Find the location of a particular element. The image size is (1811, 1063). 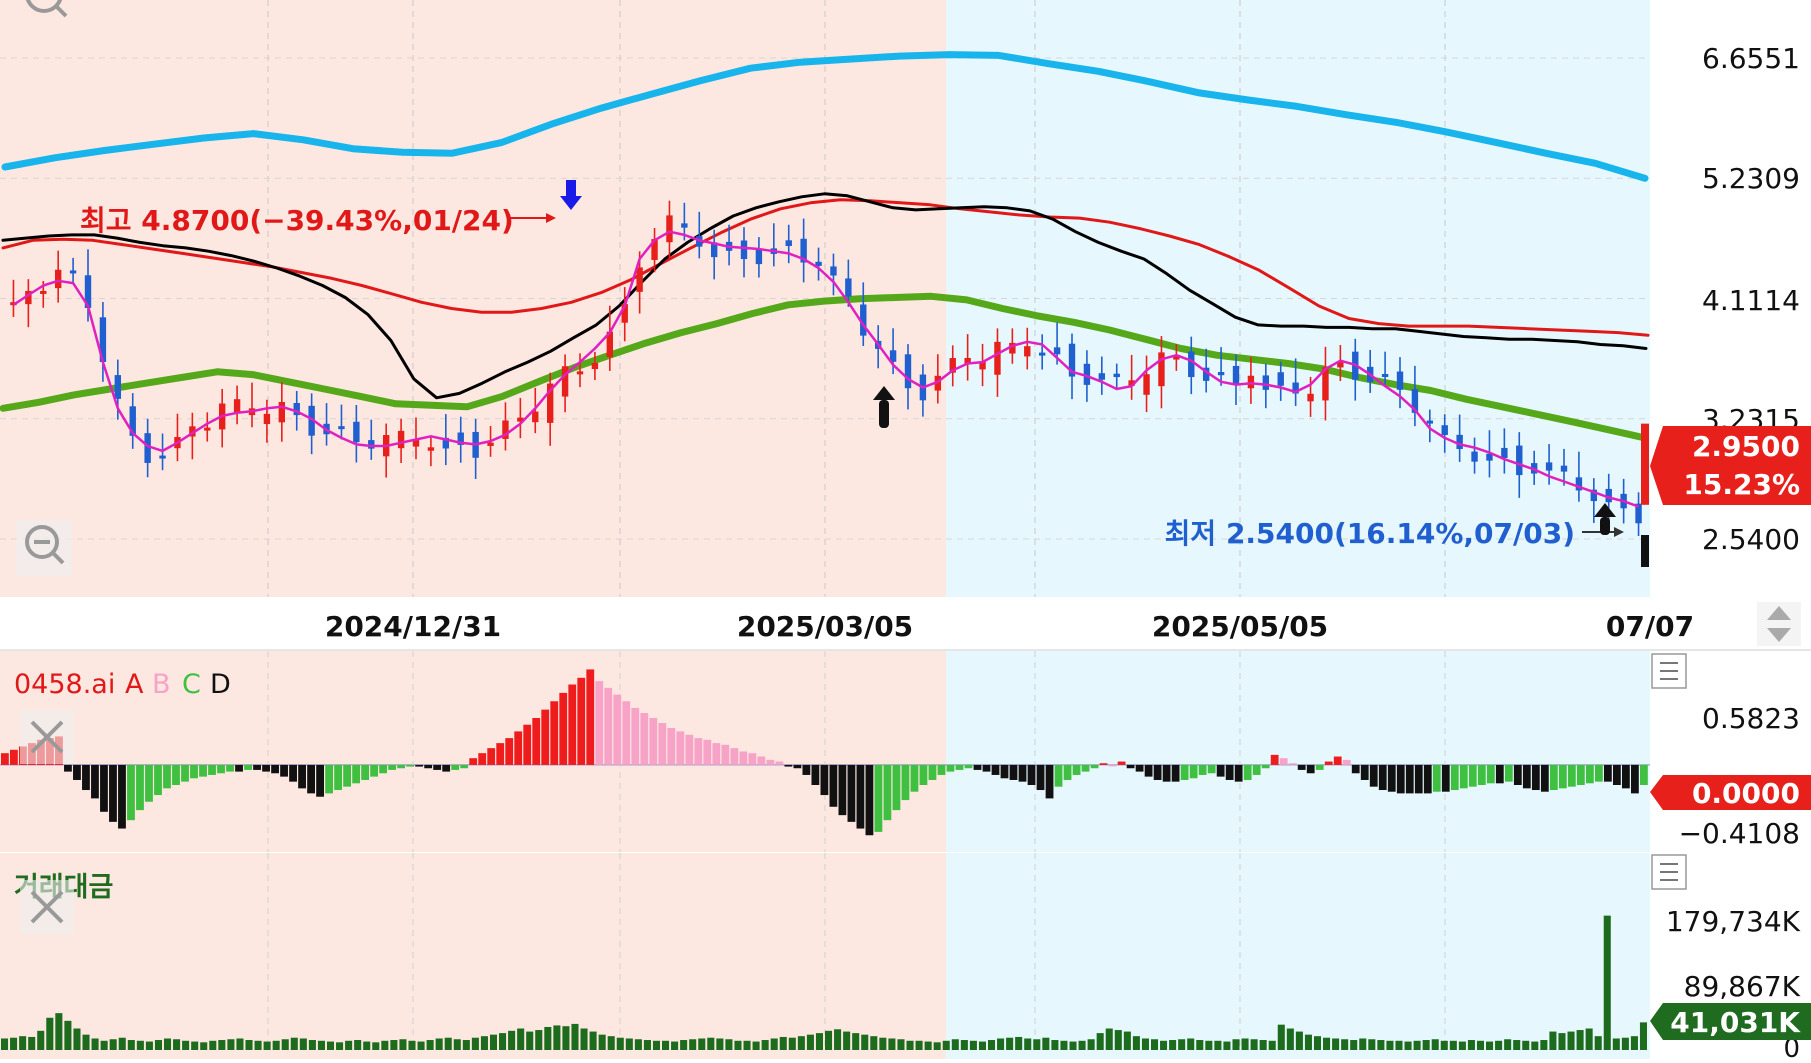

scroll-arrows-icon is located at coordinates (1779, 624).